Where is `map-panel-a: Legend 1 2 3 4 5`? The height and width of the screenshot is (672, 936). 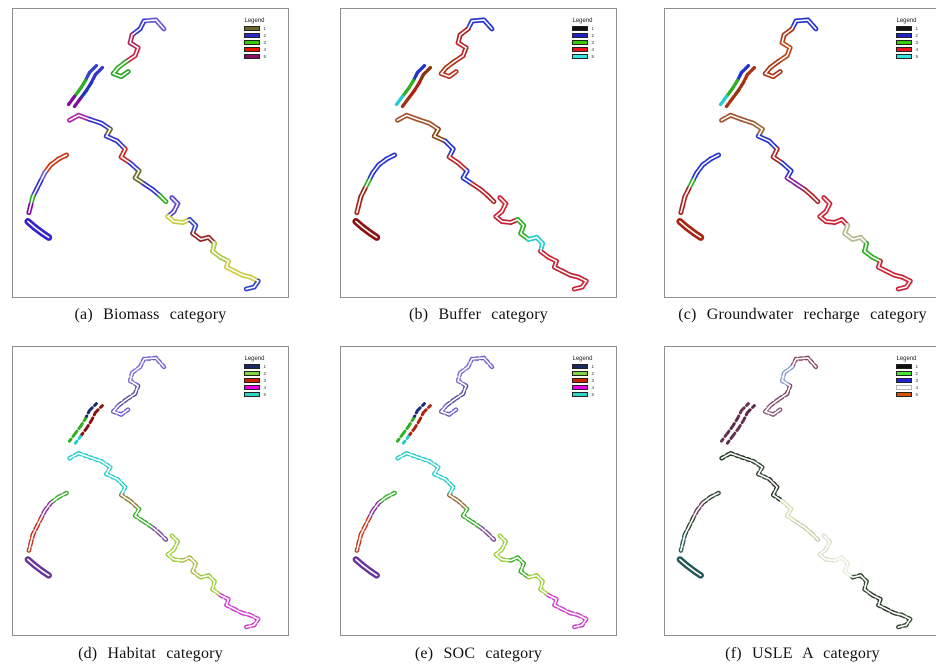
map-panel-a: Legend 1 2 3 4 5 is located at coordinates (150, 153).